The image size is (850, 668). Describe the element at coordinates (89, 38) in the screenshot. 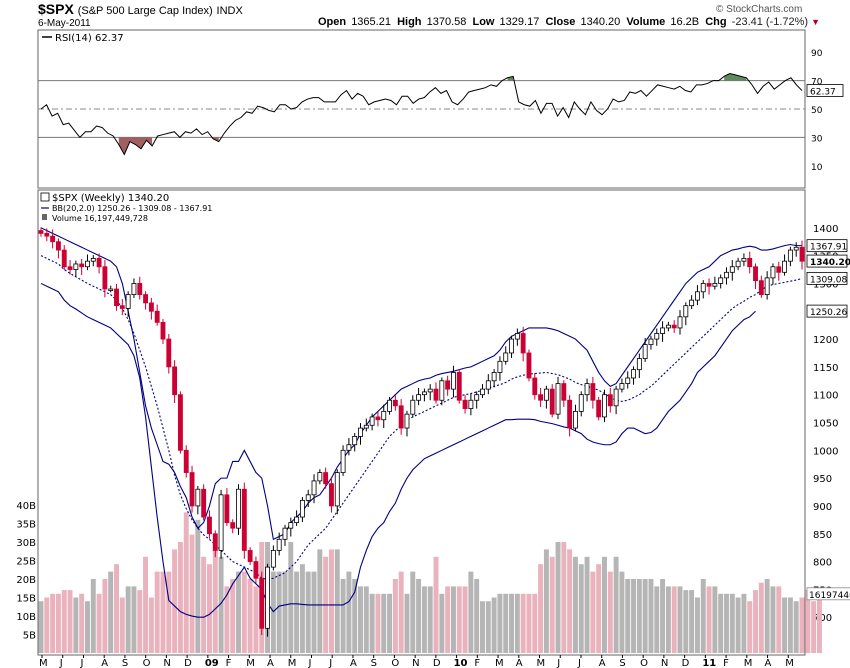

I see `rsi-legend: RSI(14) 62.37` at that location.